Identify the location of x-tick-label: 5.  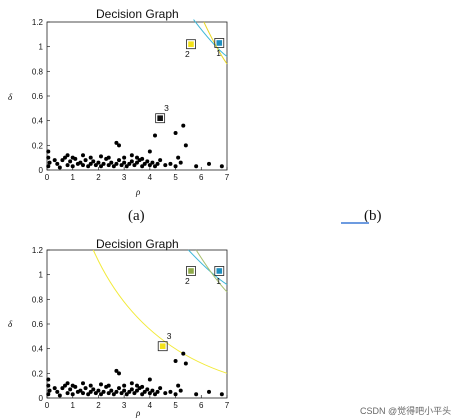
(175, 177).